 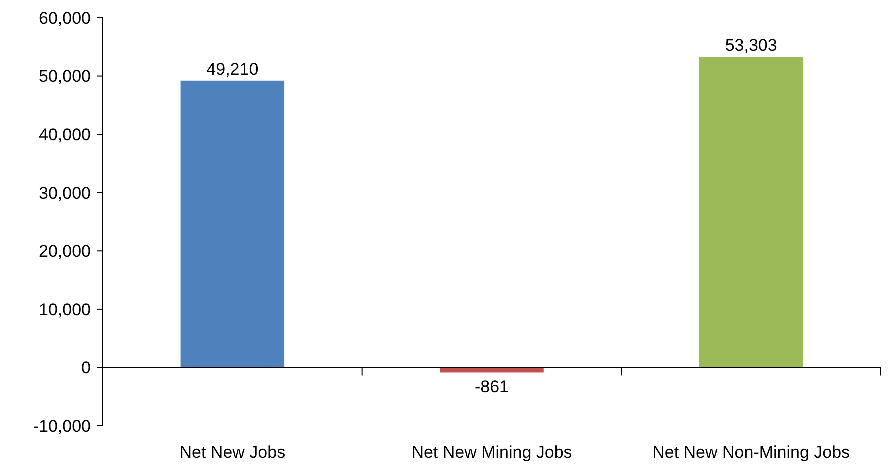 I want to click on y-tick-label: 30,000, so click(x=65, y=193).